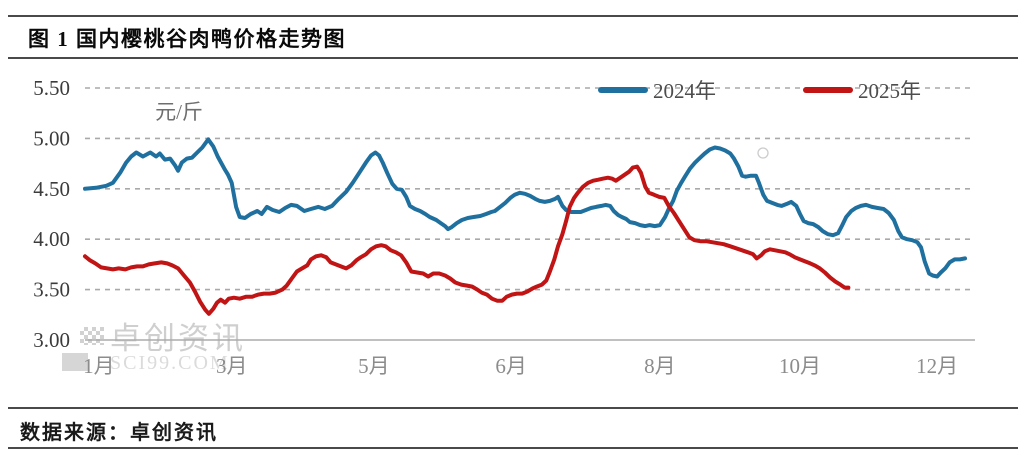  Describe the element at coordinates (828, 90) in the screenshot. I see `legend-swatch-2025` at that location.